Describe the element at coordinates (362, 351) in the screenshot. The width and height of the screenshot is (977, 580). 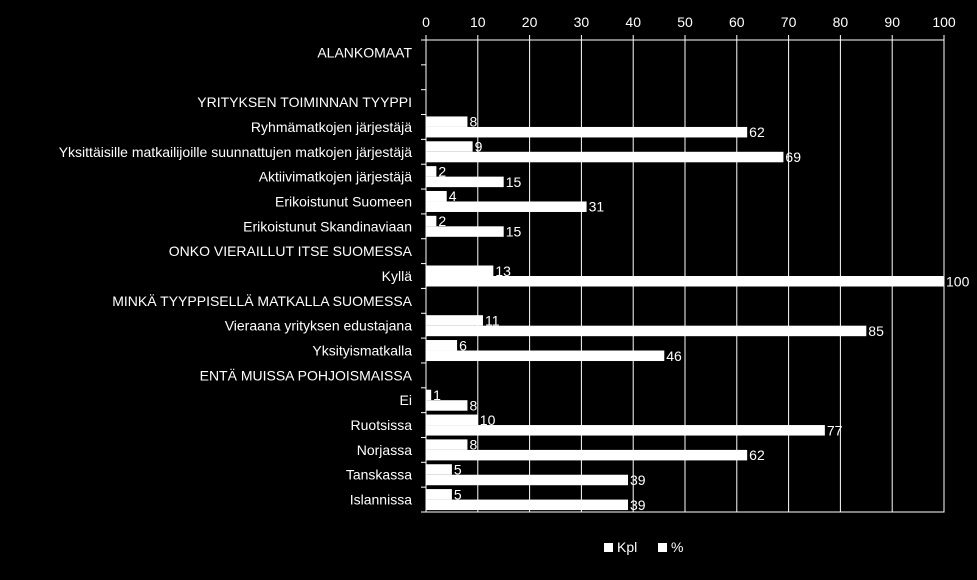
I see `category-label: Yksityismatkalla` at that location.